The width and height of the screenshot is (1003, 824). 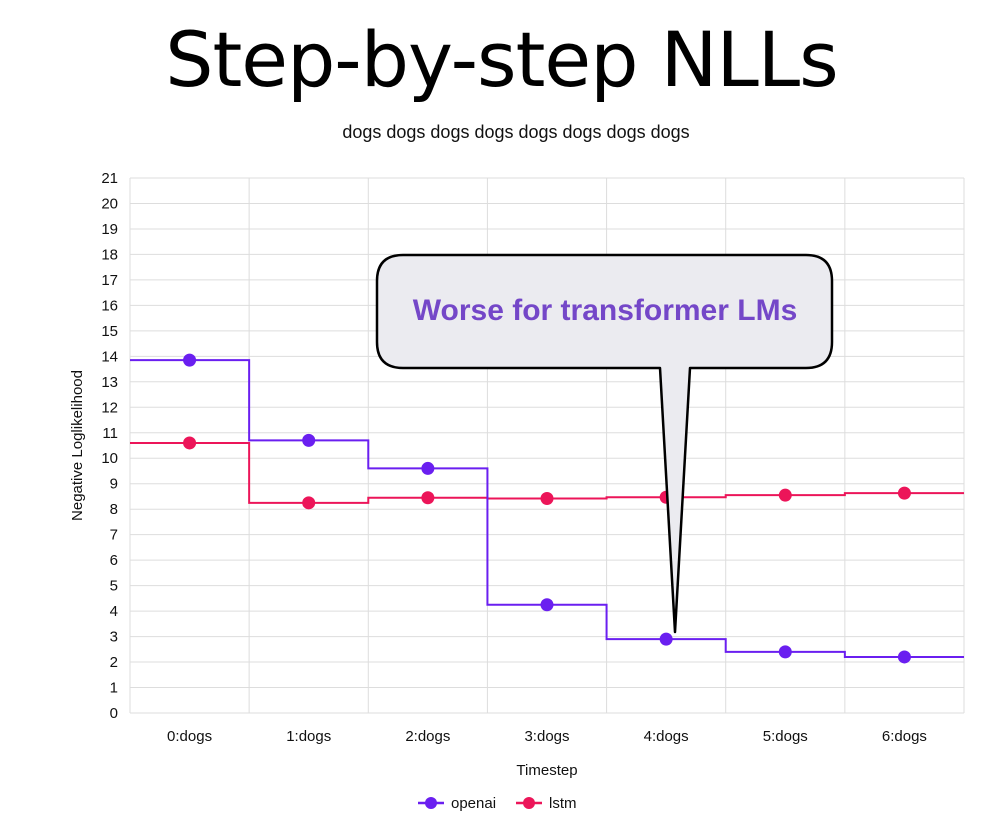 I want to click on y-tick-label: 16, so click(x=109, y=305).